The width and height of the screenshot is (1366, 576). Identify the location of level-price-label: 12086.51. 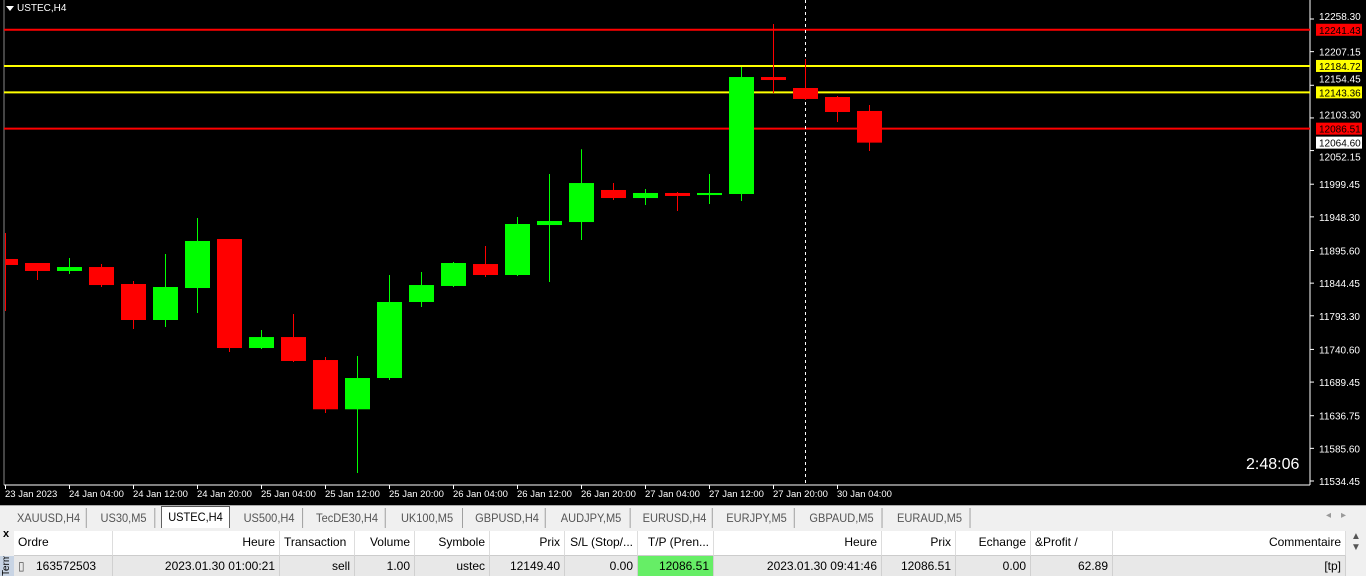
(1340, 130).